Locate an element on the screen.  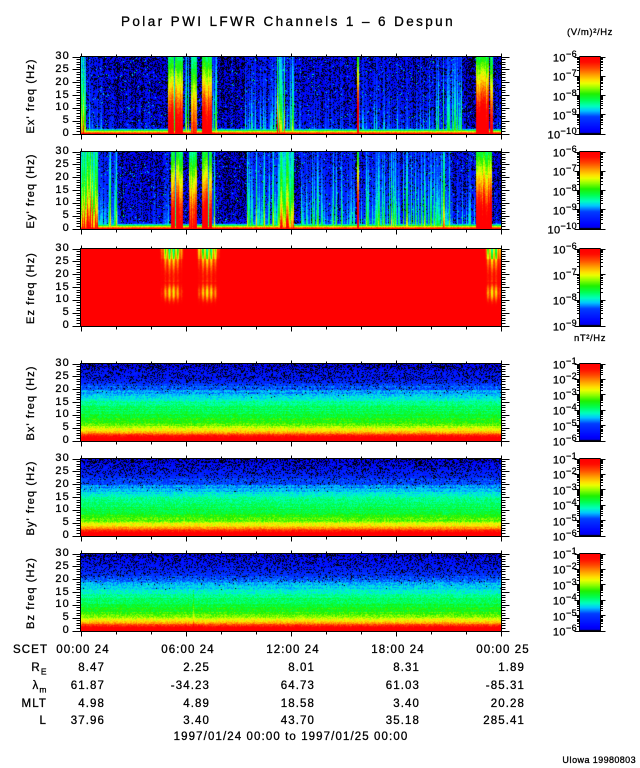
spectrogram-bx is located at coordinates (291, 402).